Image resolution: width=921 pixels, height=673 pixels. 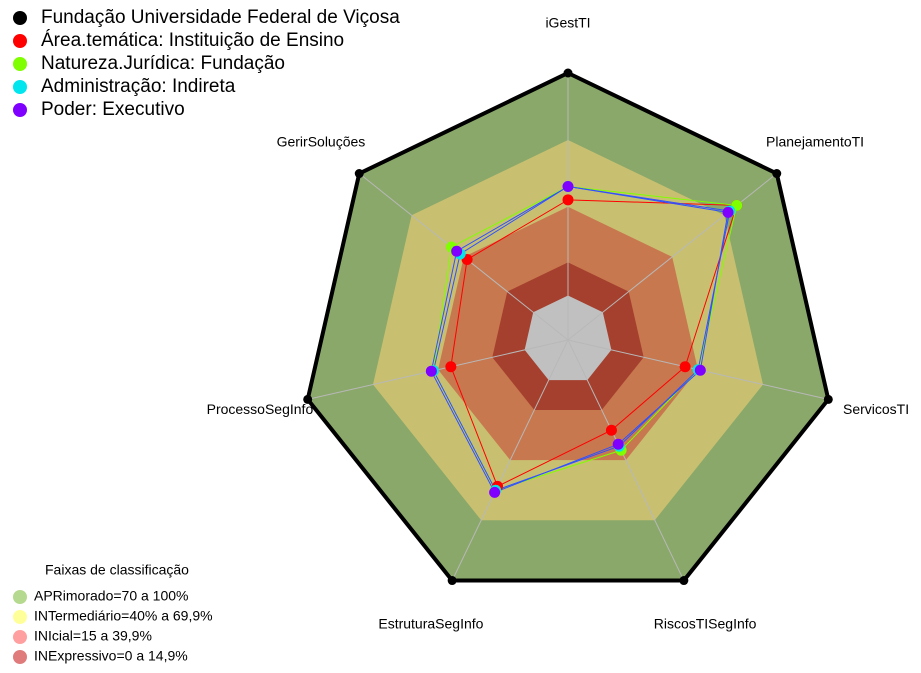 I want to click on axis-label: ProcessoSegInfo, so click(x=260, y=409).